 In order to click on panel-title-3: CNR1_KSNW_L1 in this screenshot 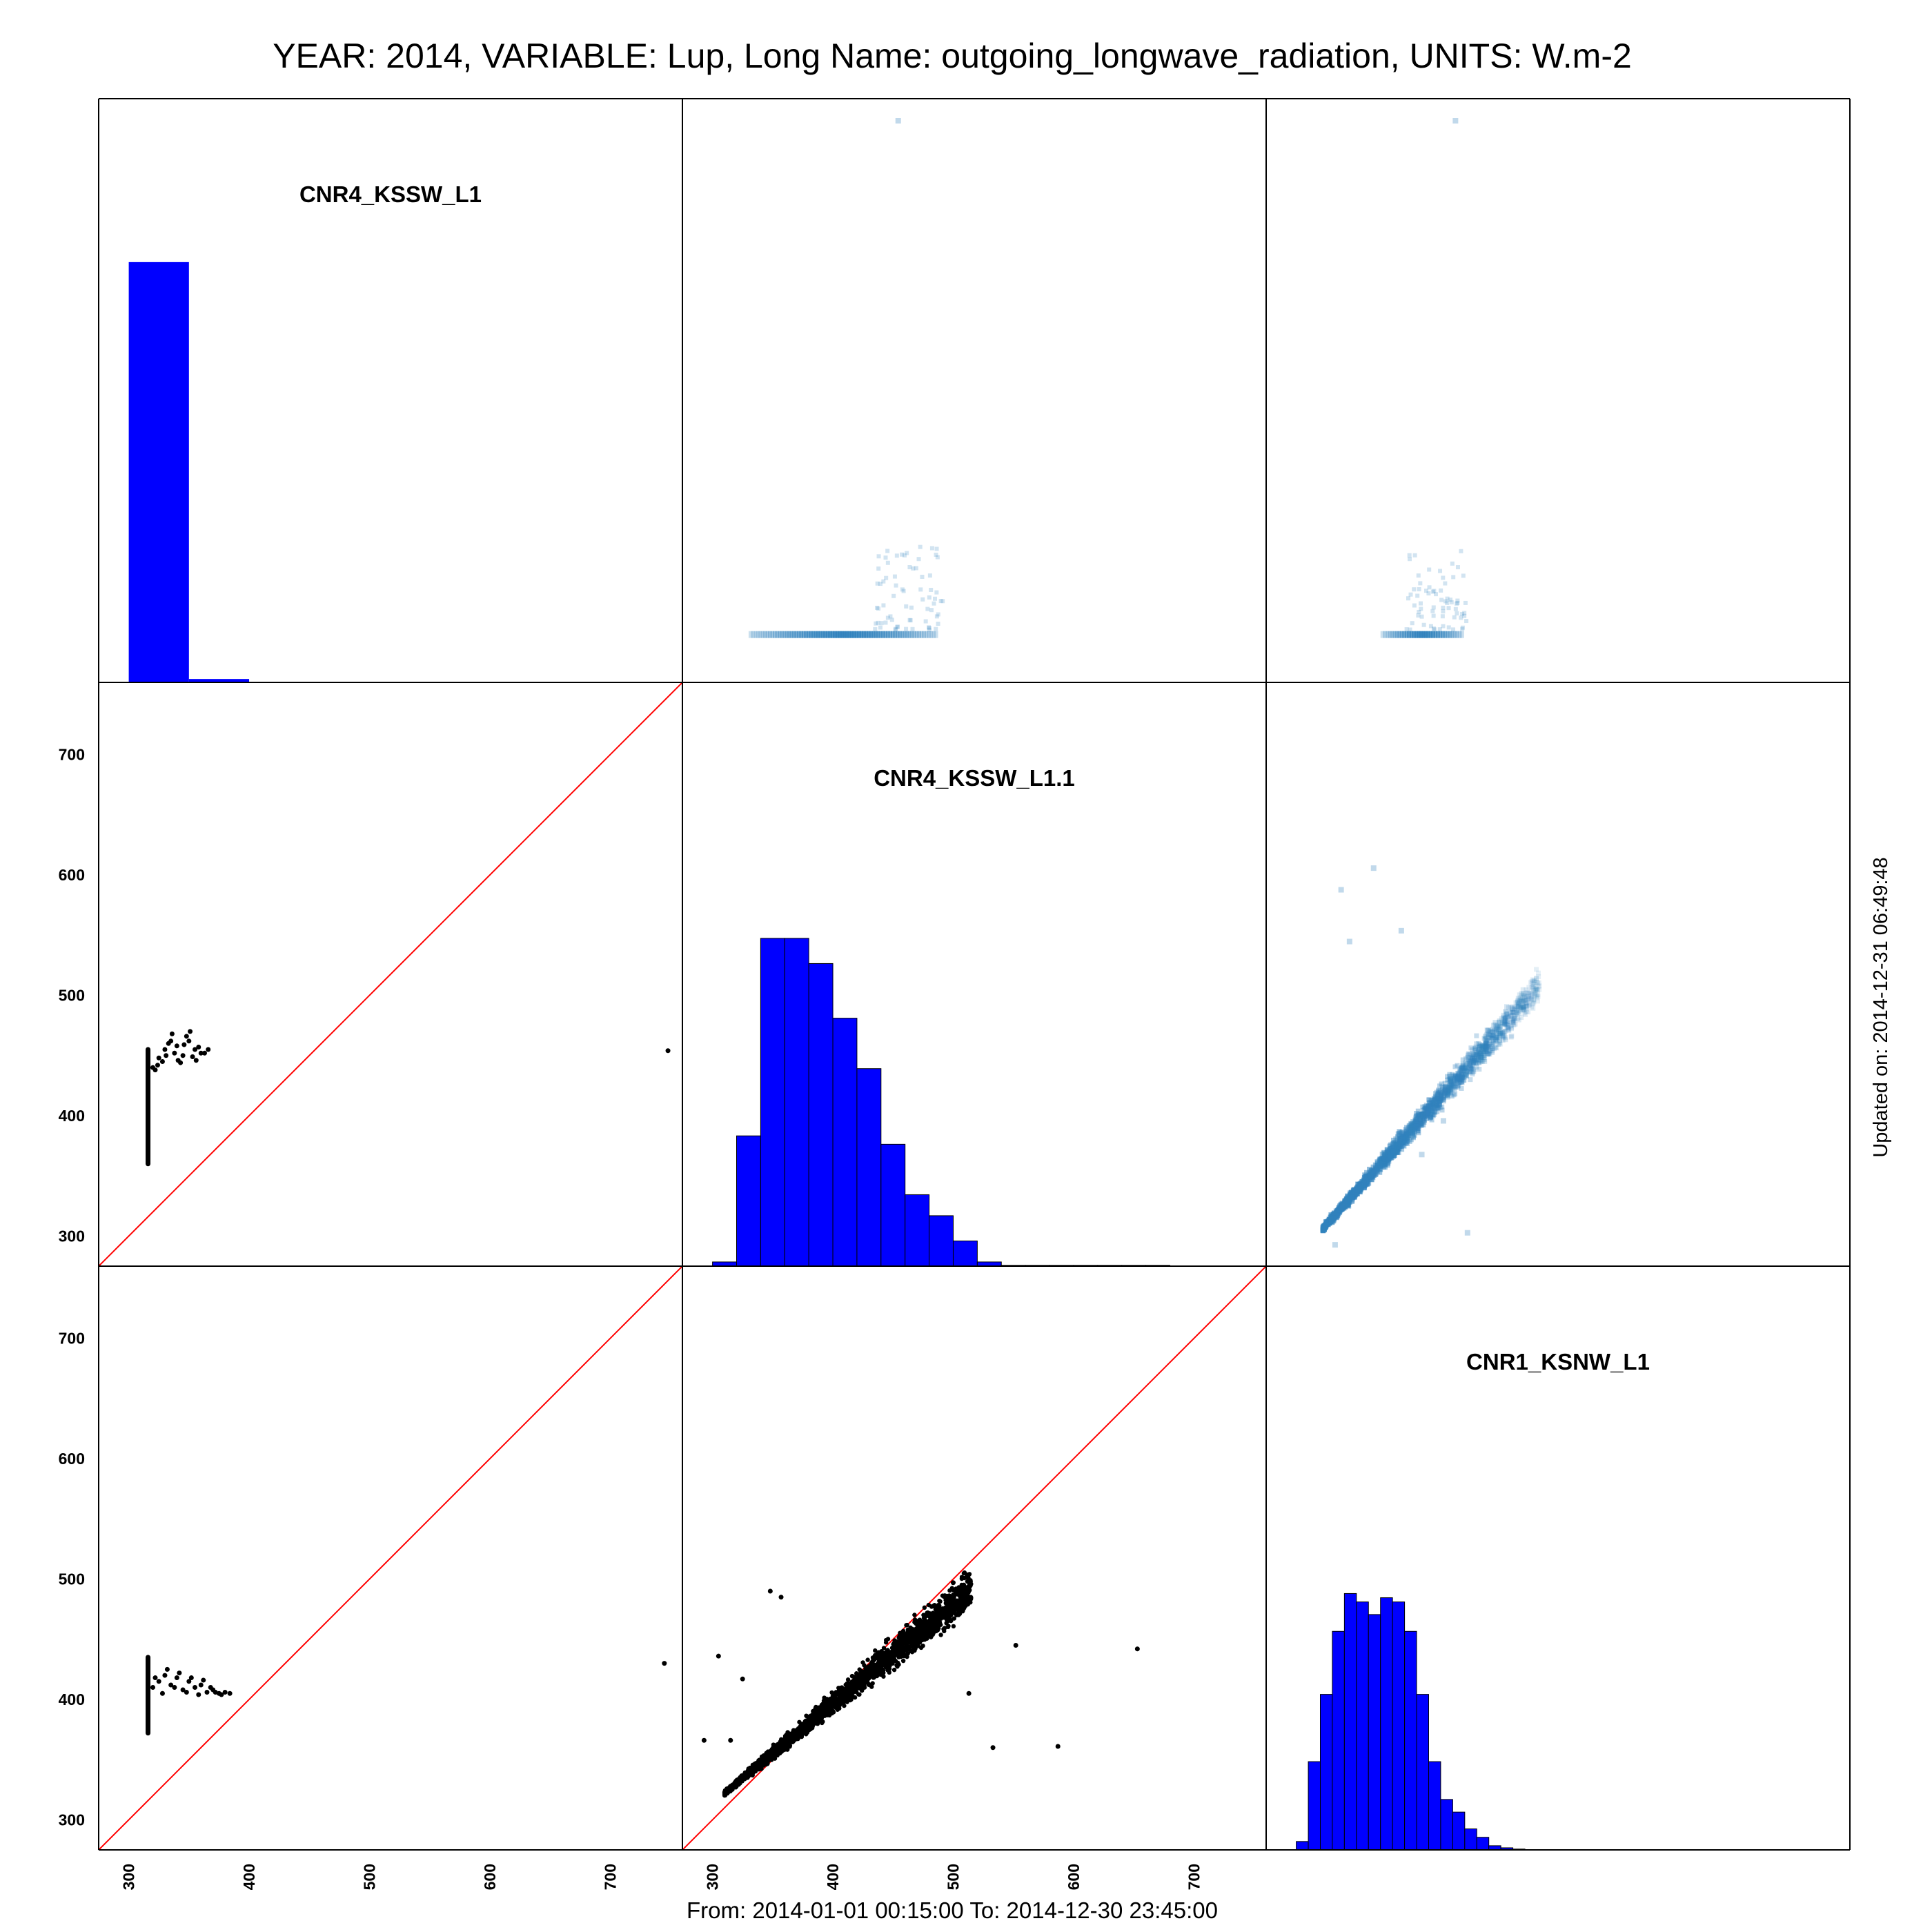, I will do `click(1558, 1361)`.